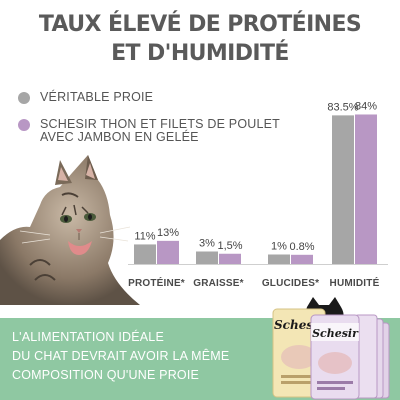 This screenshot has height=400, width=400. Describe the element at coordinates (97, 97) in the screenshot. I see `legend-label-real-prey: VÉRITABLE PROIE` at that location.